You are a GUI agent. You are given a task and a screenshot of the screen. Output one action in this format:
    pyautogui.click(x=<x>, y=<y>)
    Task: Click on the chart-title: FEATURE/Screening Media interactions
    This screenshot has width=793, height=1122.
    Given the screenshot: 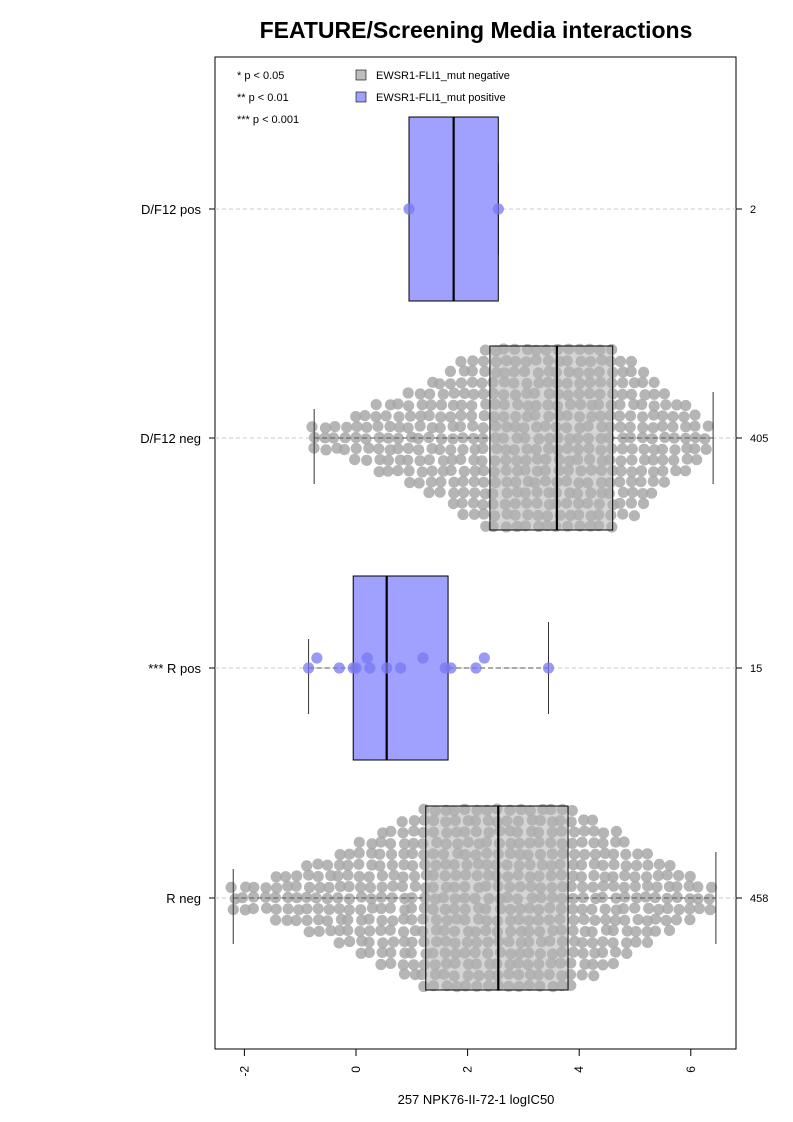 What is the action you would take?
    pyautogui.click(x=476, y=30)
    